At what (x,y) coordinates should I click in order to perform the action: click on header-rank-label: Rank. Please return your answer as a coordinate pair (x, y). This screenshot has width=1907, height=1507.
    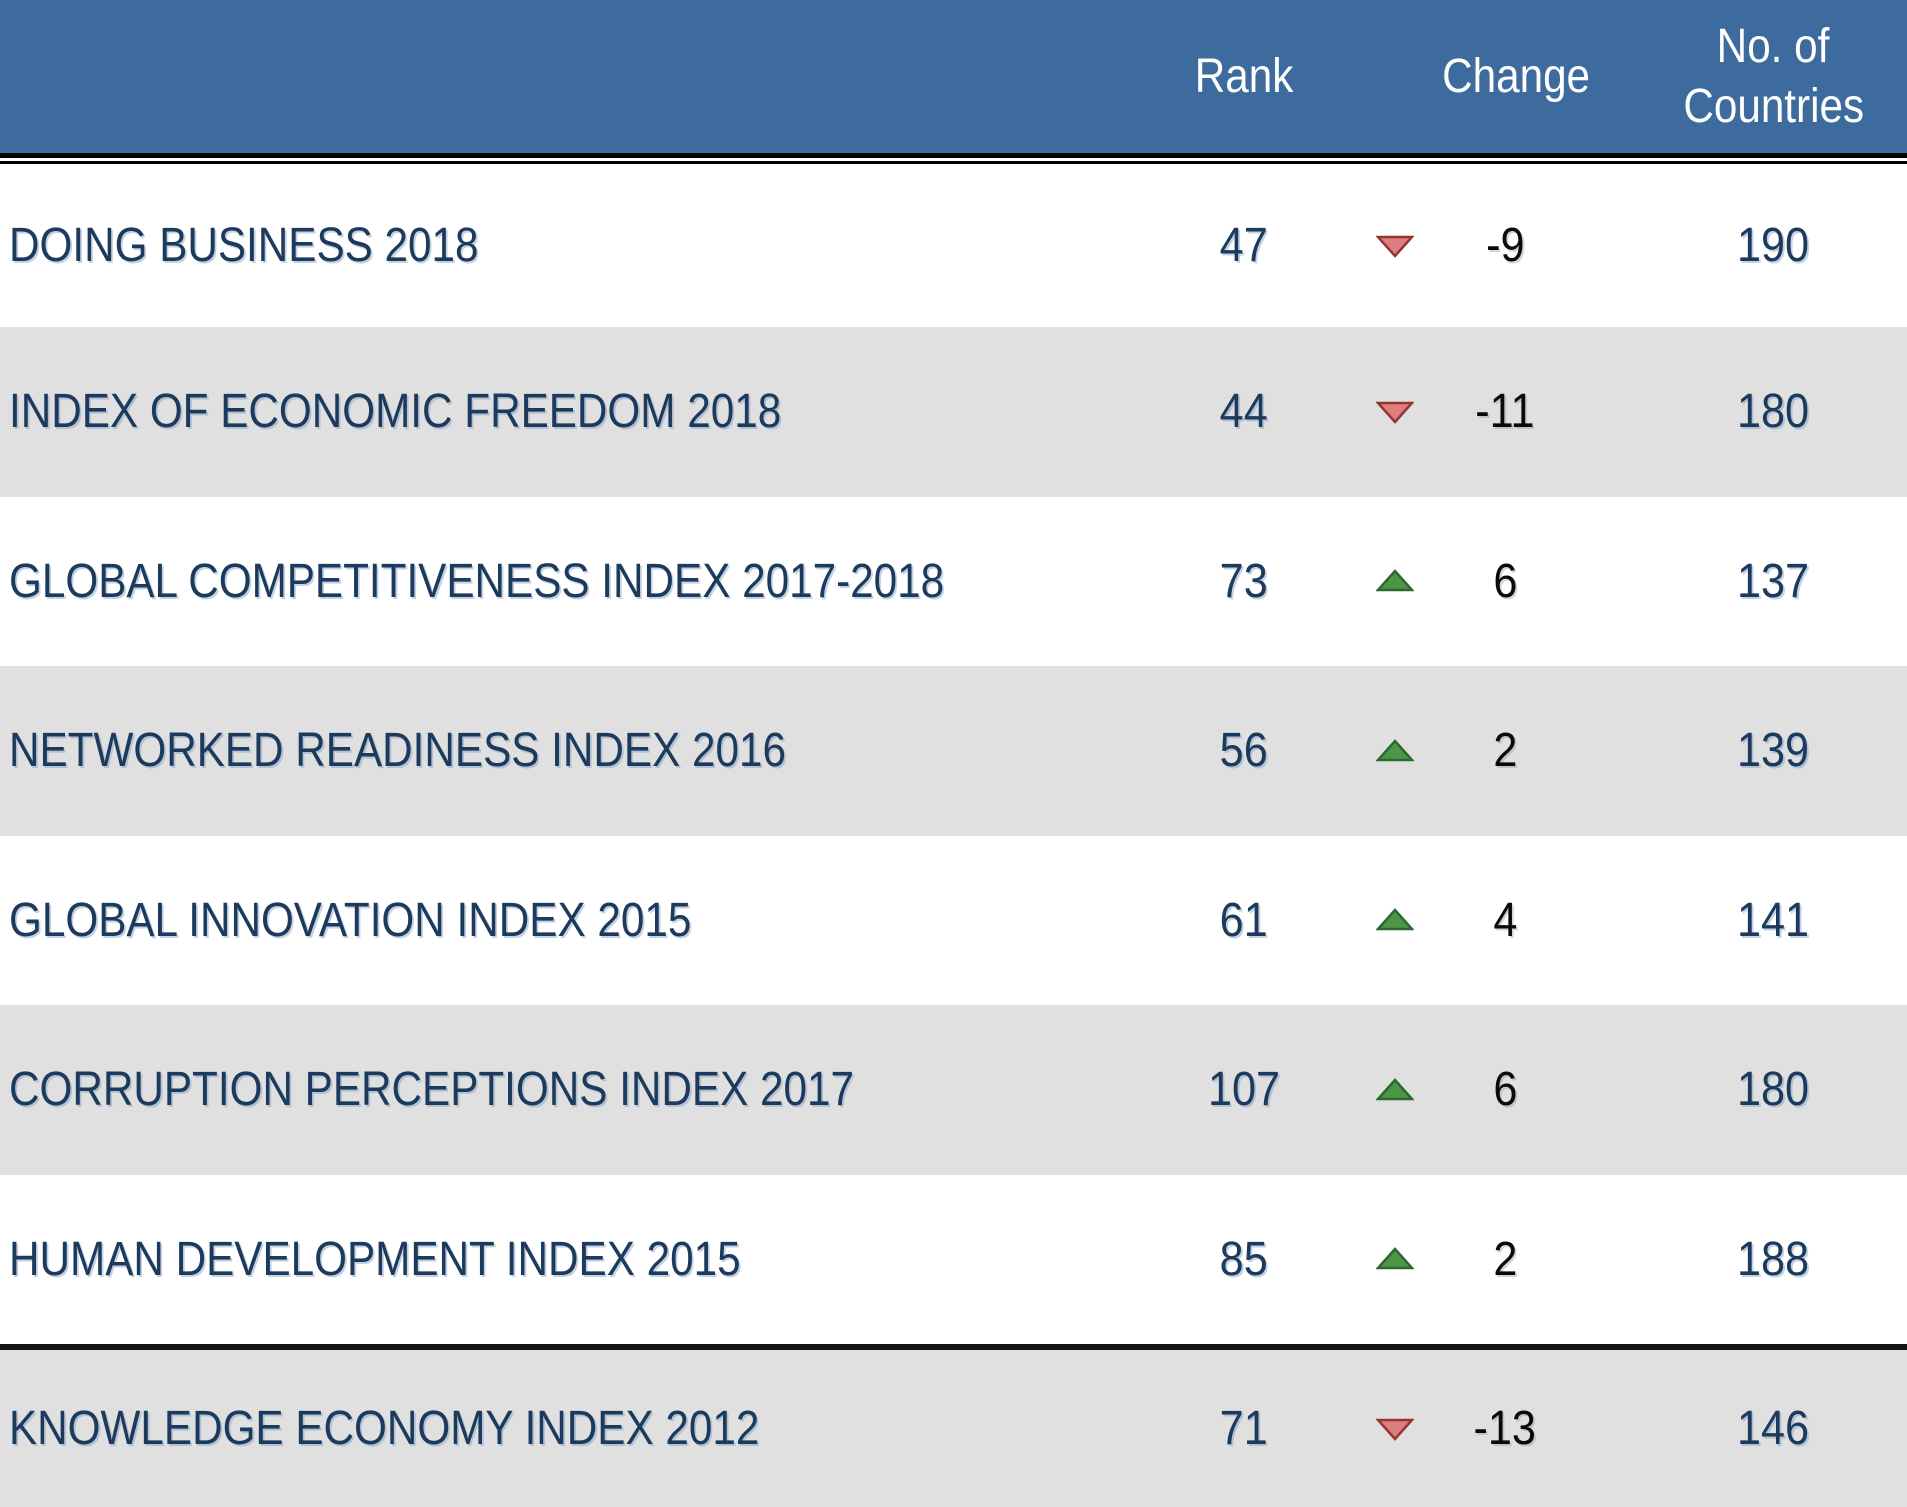
    Looking at the image, I should click on (1244, 76).